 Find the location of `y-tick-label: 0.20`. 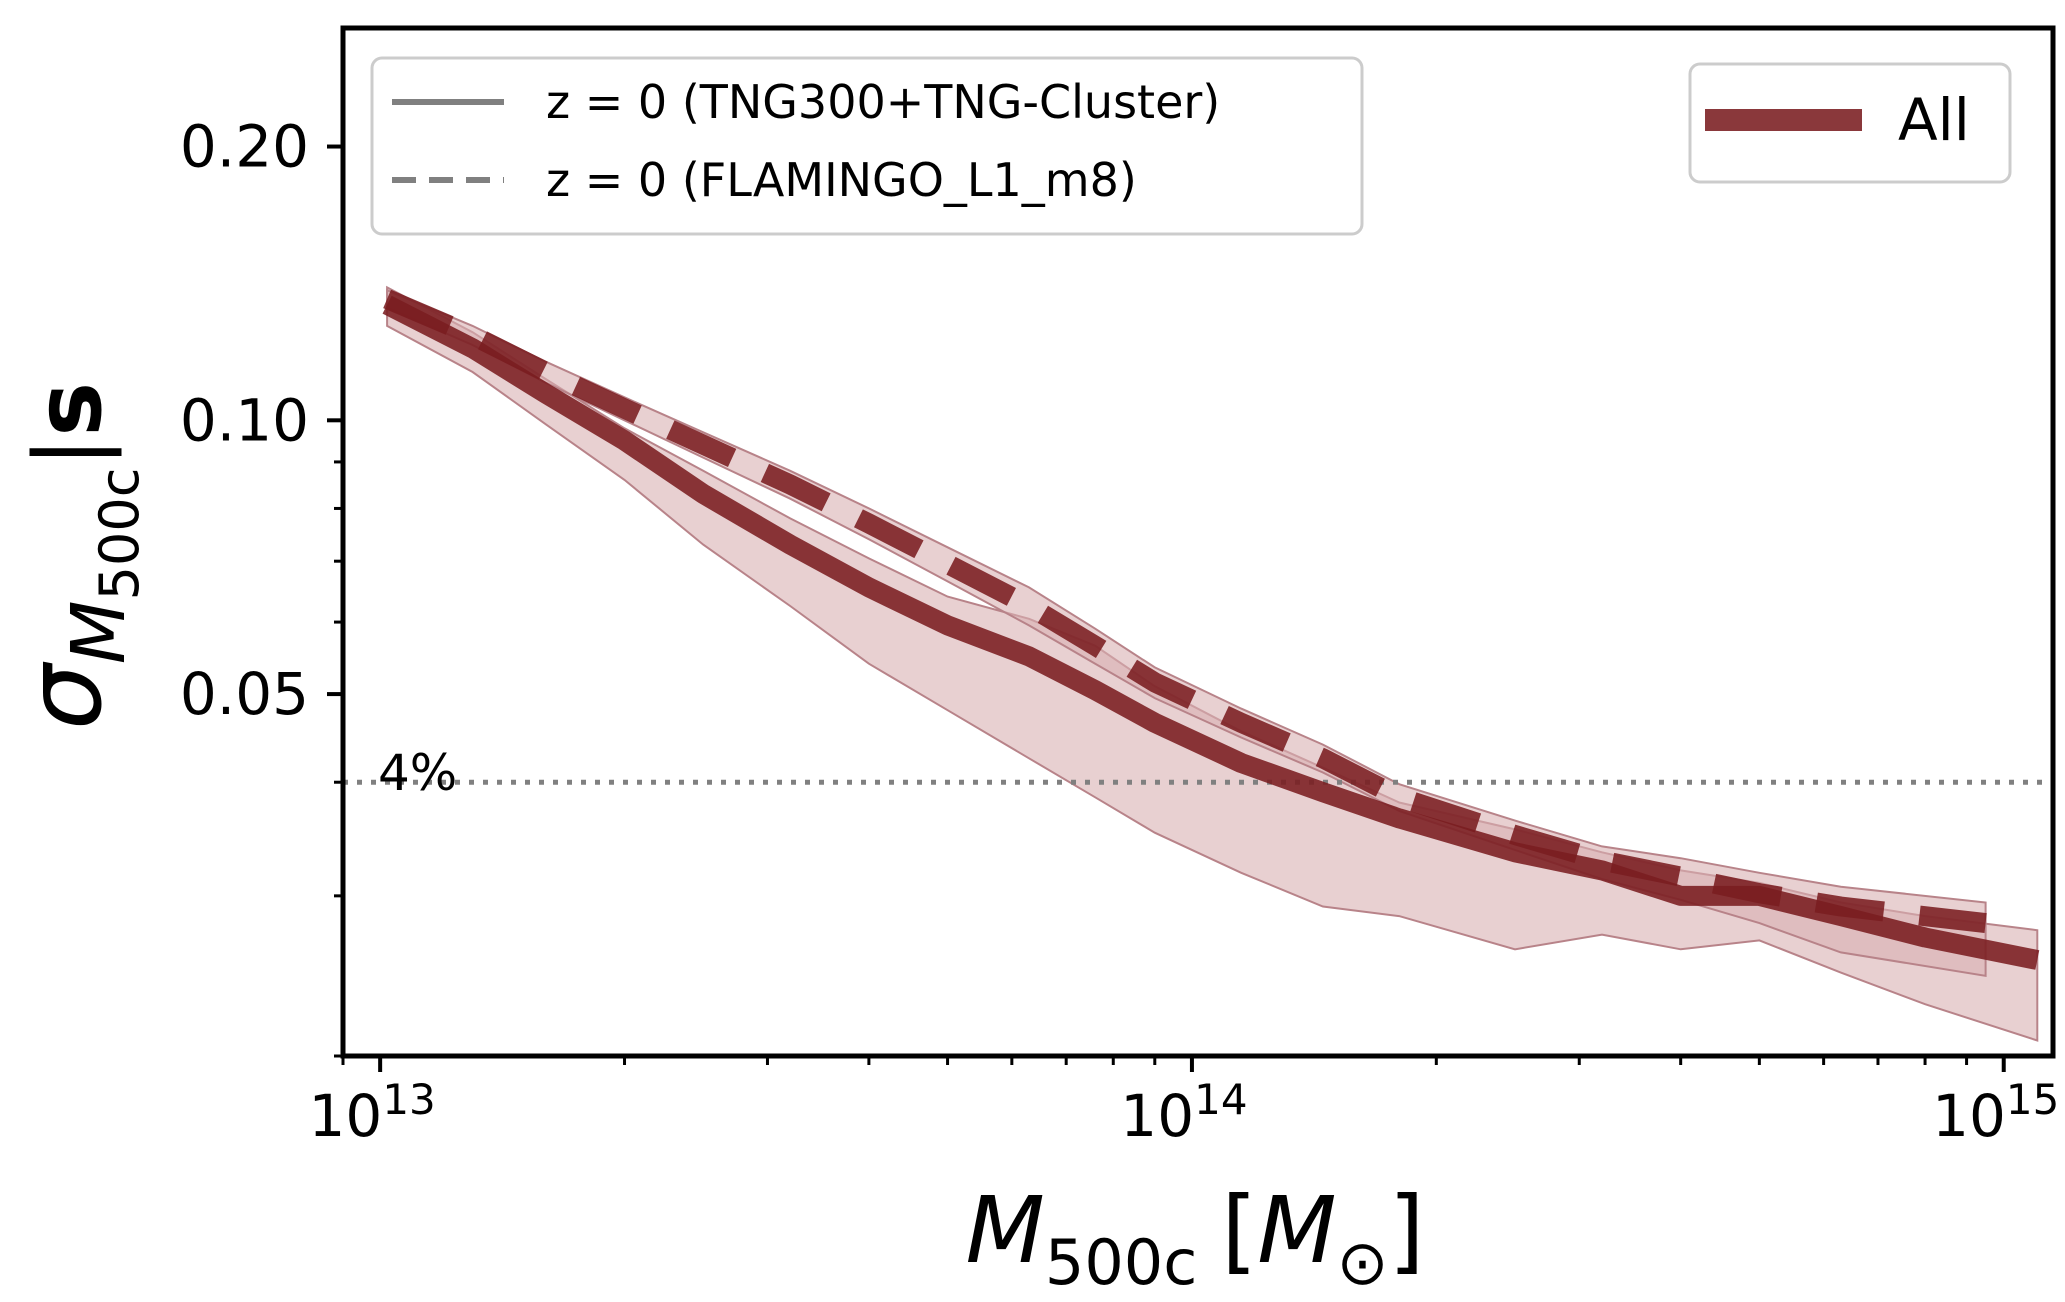

y-tick-label: 0.20 is located at coordinates (244, 147).